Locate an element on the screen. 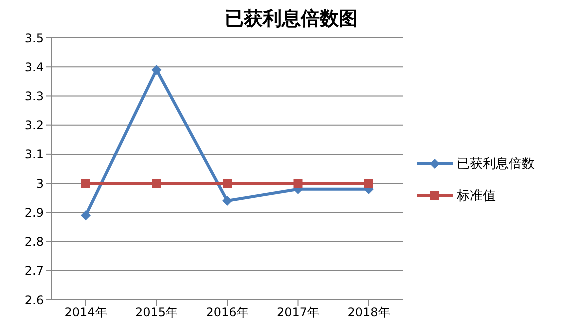 The image size is (583, 332). legend-label: 已获利息倍数 is located at coordinates (496, 164).